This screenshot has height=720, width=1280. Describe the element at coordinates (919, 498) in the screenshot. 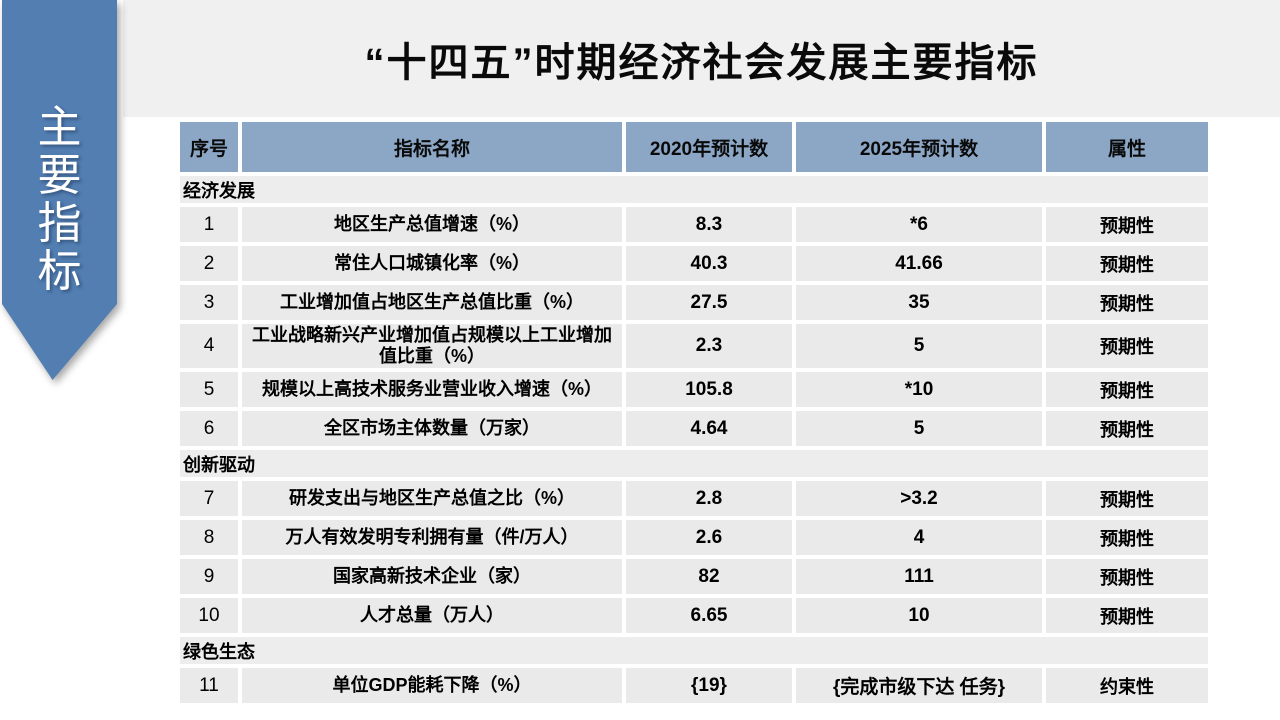

I see `cell-2025: >3.2` at that location.